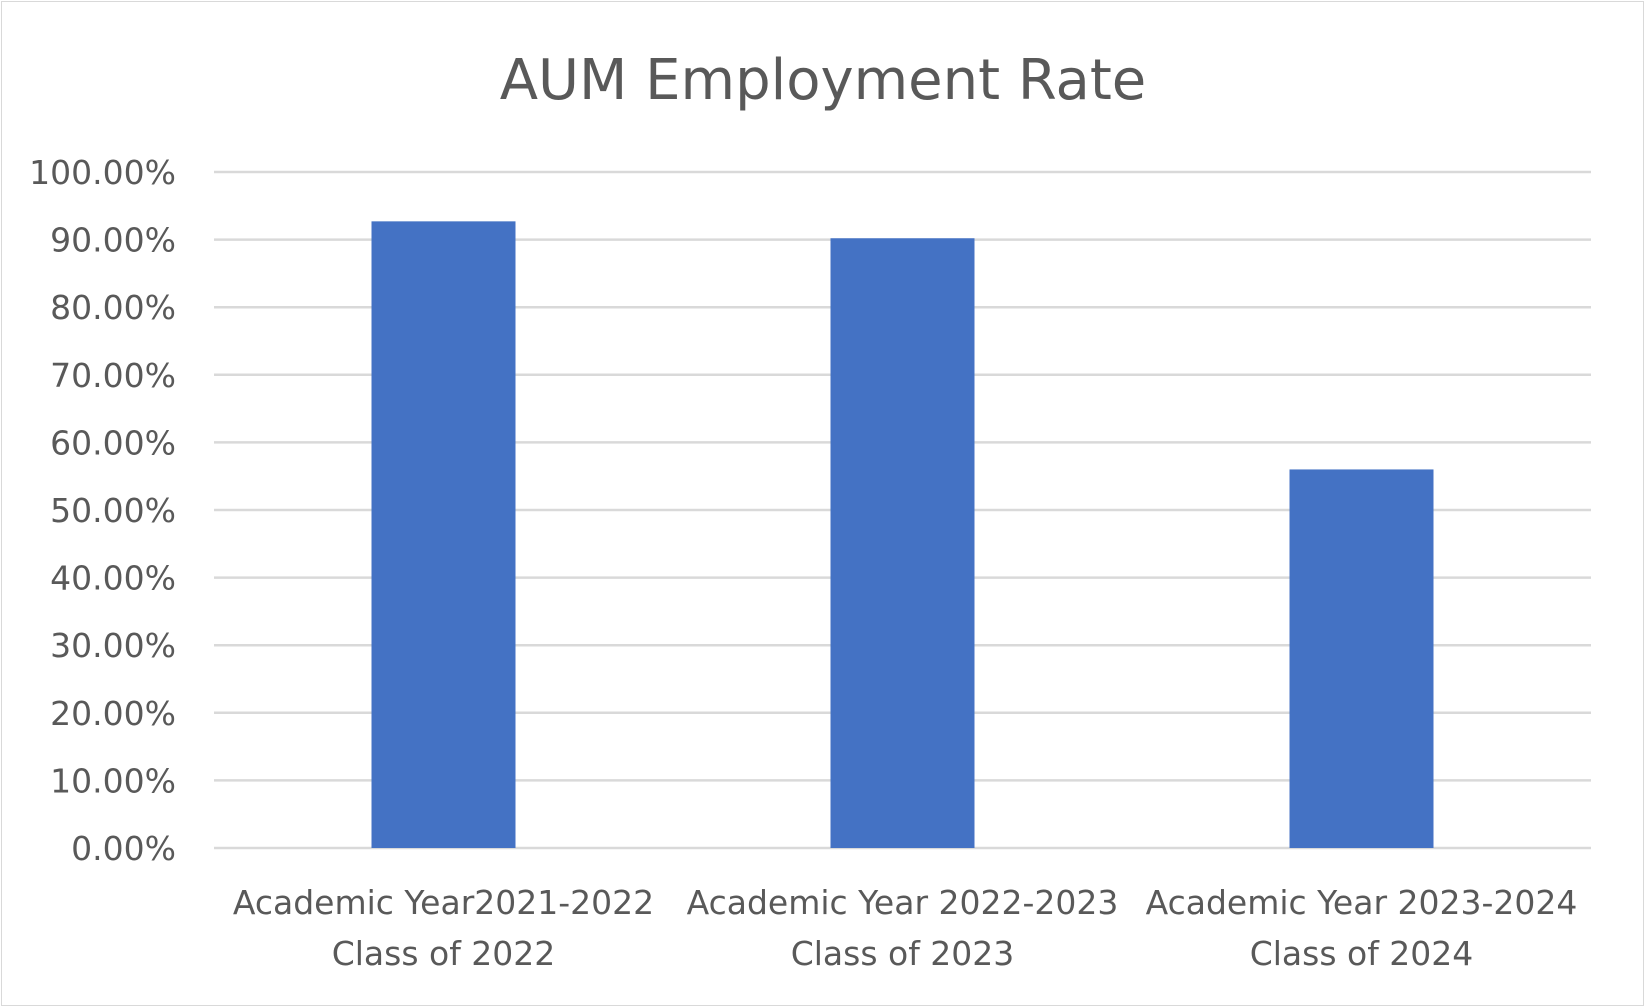 Image resolution: width=1645 pixels, height=1007 pixels. What do you see at coordinates (123, 848) in the screenshot?
I see `y-tick-label: 0.00%` at bounding box center [123, 848].